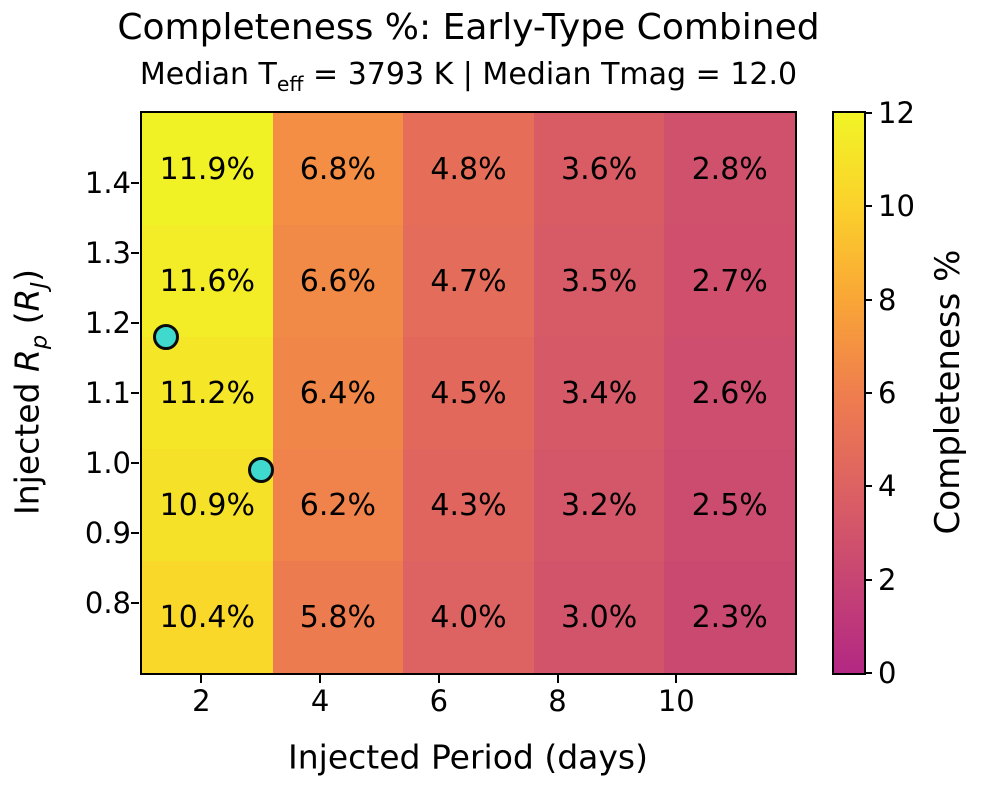 This screenshot has height=789, width=981. What do you see at coordinates (550, 74) in the screenshot?
I see `subtitle-suffix: = 3793 K | Median Tmag = 12.0` at bounding box center [550, 74].